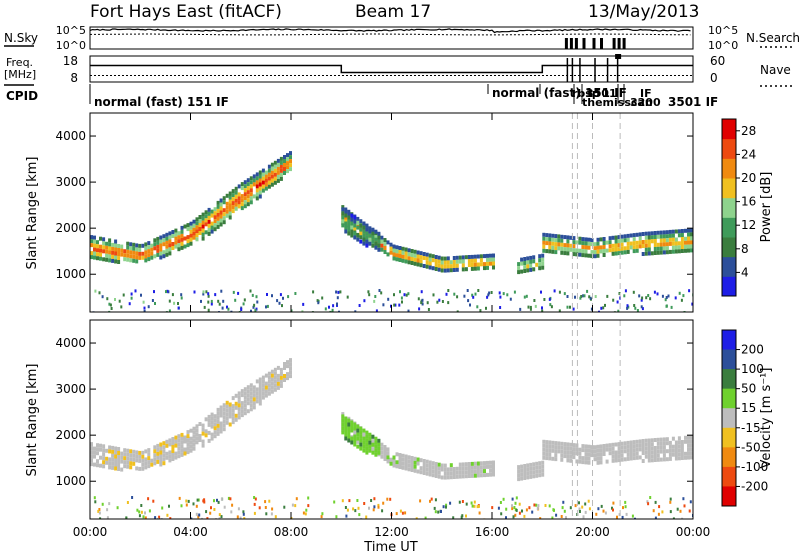  What do you see at coordinates (729, 476) in the screenshot?
I see `velocity-colorbar-cell` at bounding box center [729, 476].